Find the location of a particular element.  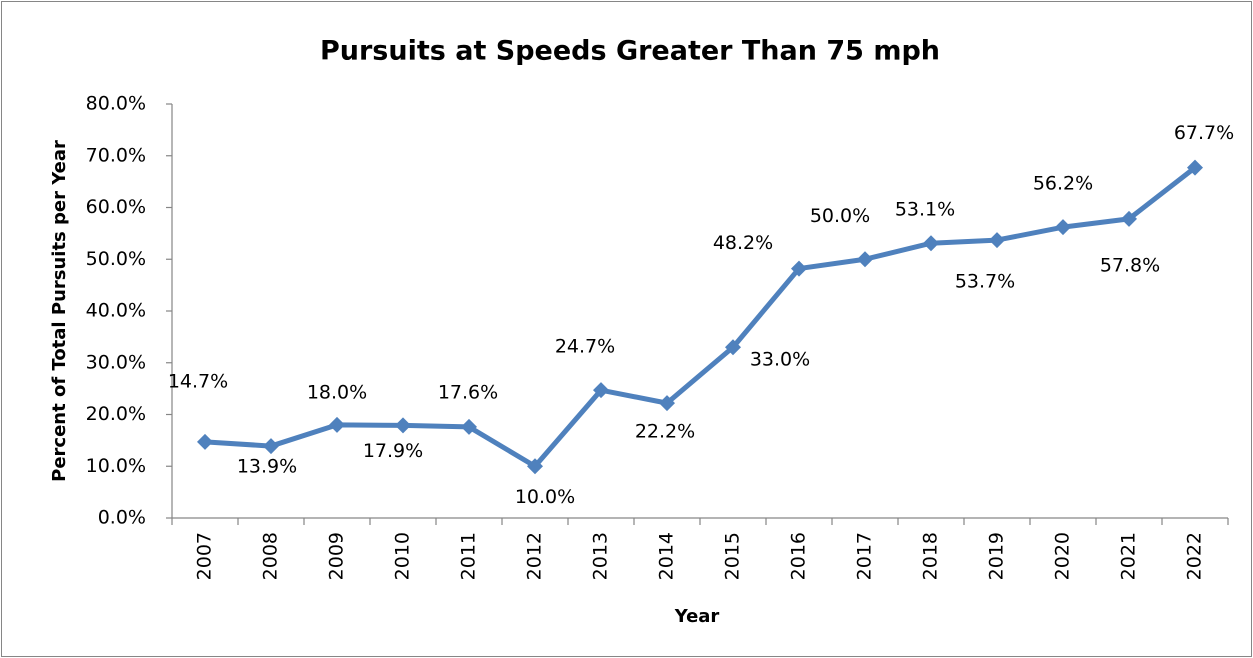

data-label: 53.1% is located at coordinates (925, 210).